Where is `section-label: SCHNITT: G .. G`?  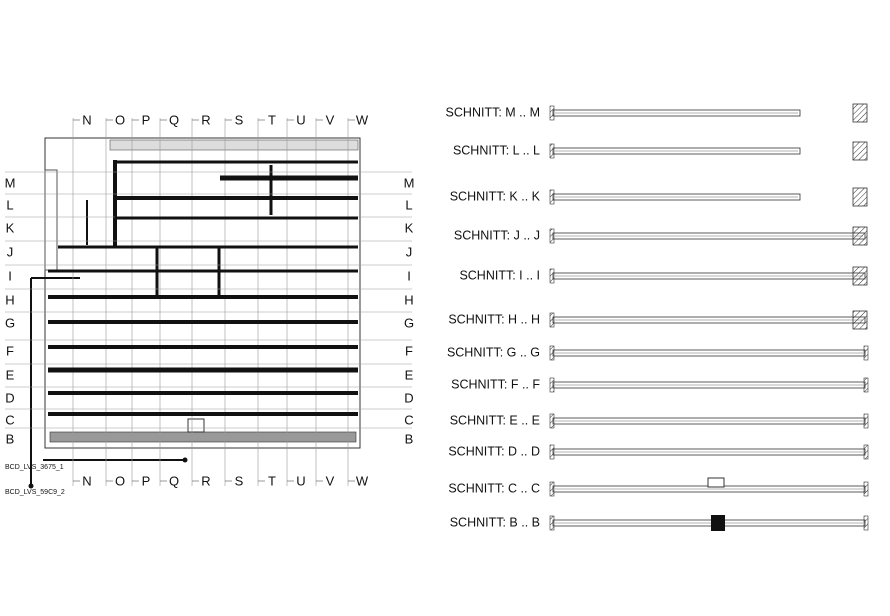 section-label: SCHNITT: G .. G is located at coordinates (493, 352).